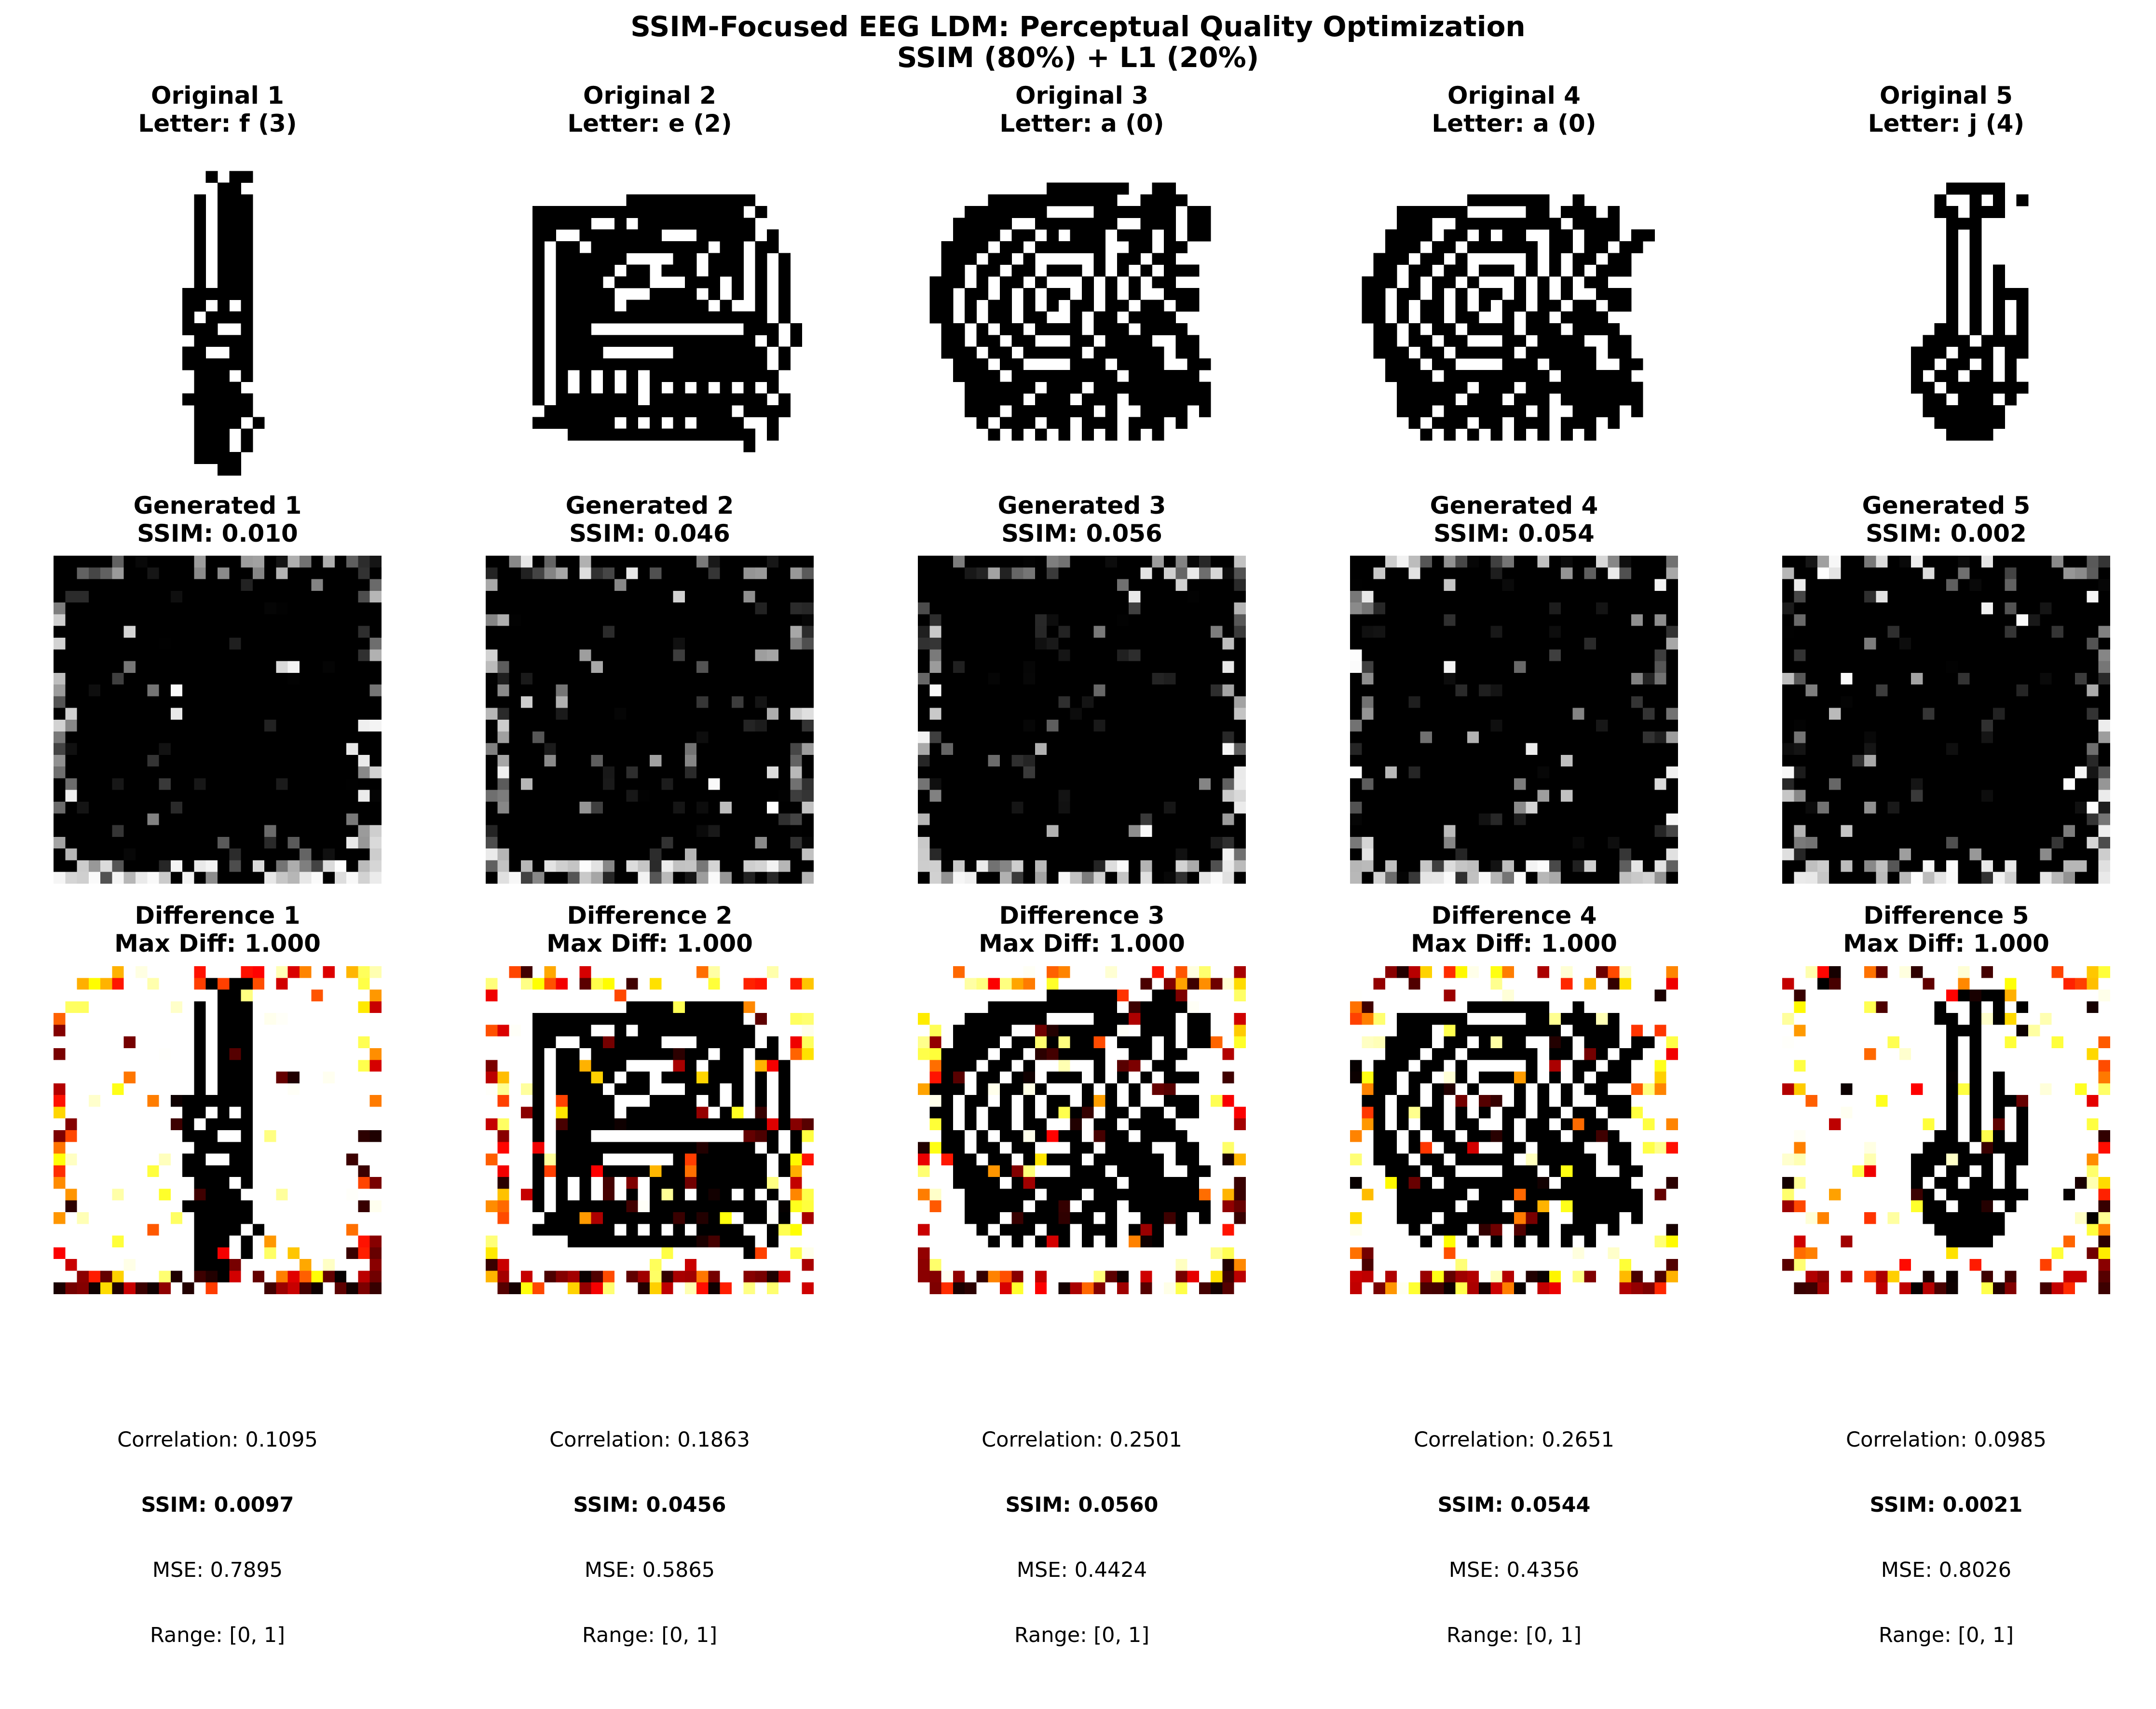 This screenshot has height=1709, width=2156. What do you see at coordinates (1082, 916) in the screenshot?
I see `difference-panel-title: Difference 3` at bounding box center [1082, 916].